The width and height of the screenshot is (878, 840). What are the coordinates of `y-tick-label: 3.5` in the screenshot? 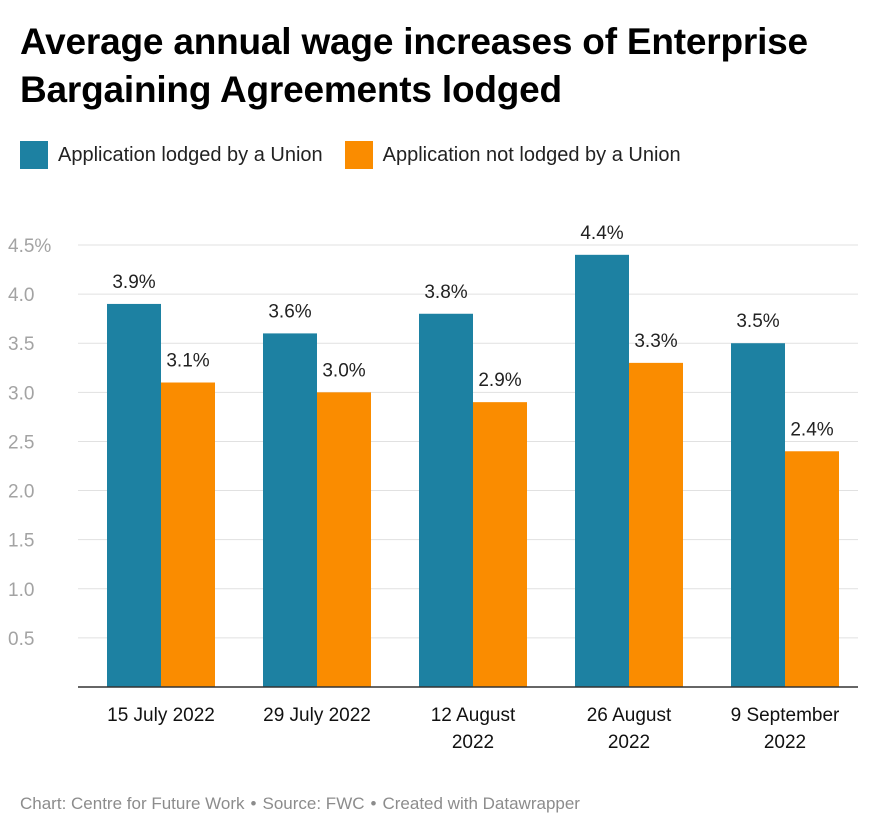 It's located at (21, 344).